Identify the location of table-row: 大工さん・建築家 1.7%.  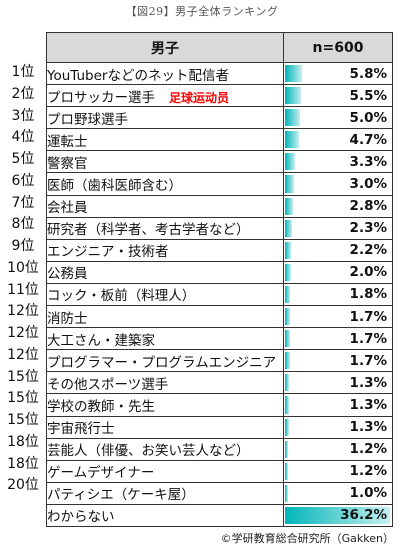
(219, 339).